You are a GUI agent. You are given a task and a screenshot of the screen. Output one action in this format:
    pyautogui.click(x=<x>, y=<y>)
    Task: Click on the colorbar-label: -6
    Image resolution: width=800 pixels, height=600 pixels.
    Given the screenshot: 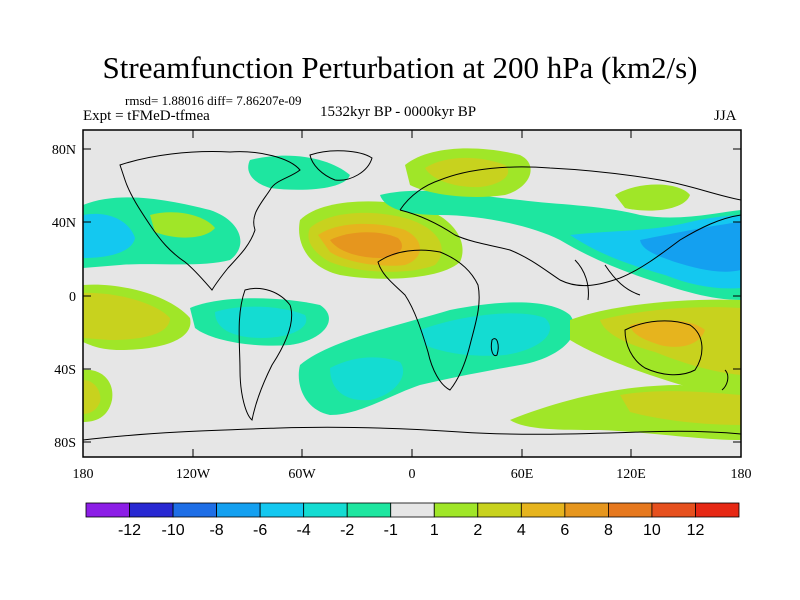 What is the action you would take?
    pyautogui.click(x=260, y=530)
    